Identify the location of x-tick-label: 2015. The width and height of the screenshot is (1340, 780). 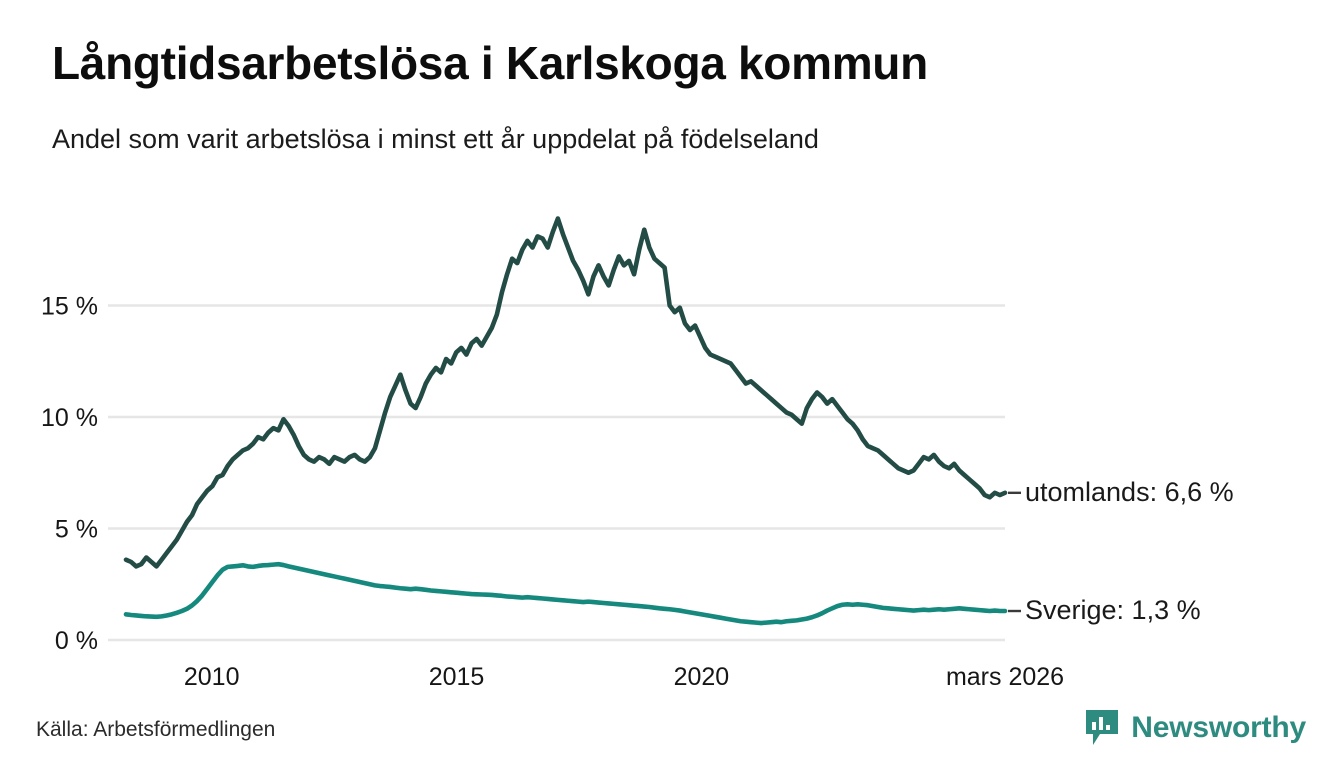
(457, 677).